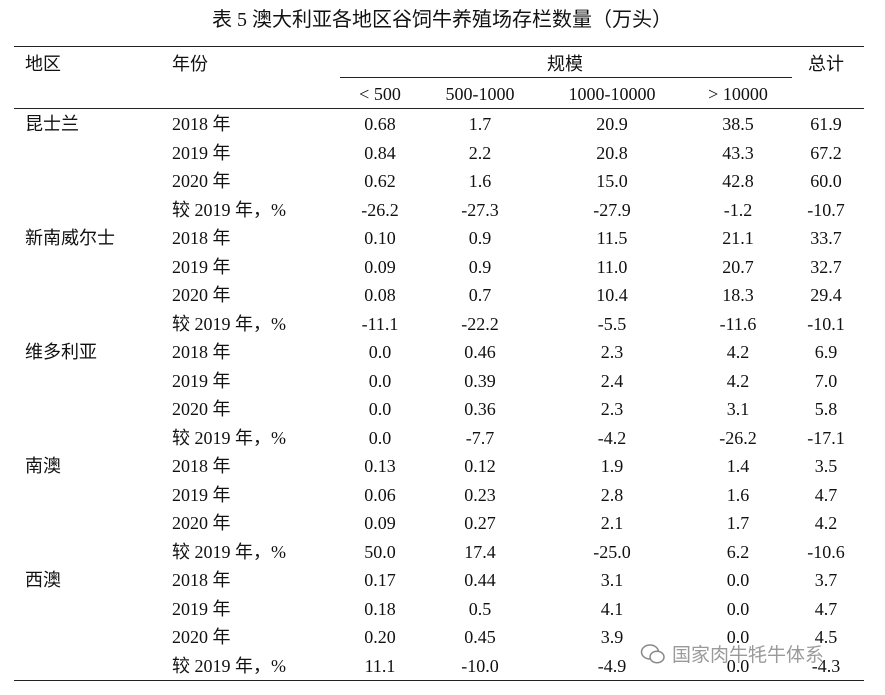 This screenshot has height=695, width=885. What do you see at coordinates (826, 266) in the screenshot?
I see `value-cell: 32.7` at bounding box center [826, 266].